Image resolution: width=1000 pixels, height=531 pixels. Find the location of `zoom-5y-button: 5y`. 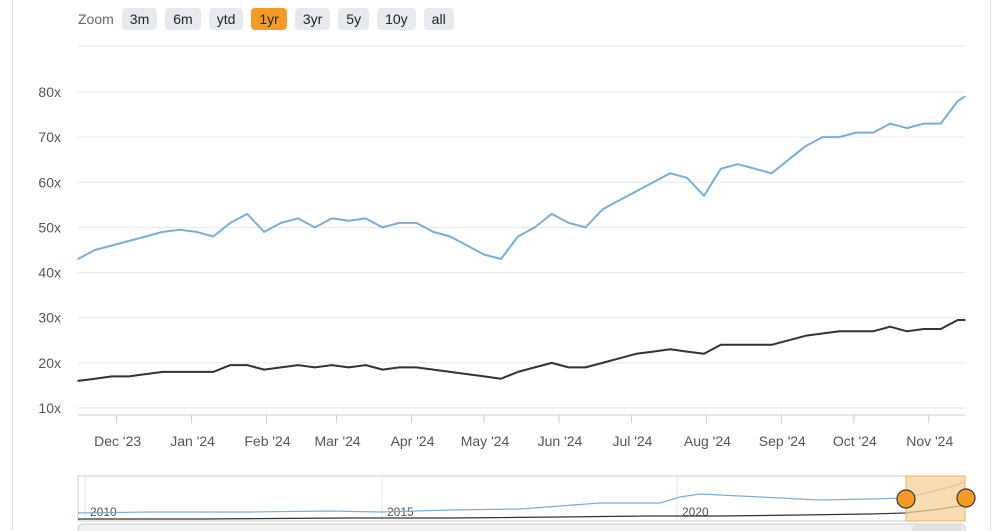

zoom-5y-button: 5y is located at coordinates (354, 19).